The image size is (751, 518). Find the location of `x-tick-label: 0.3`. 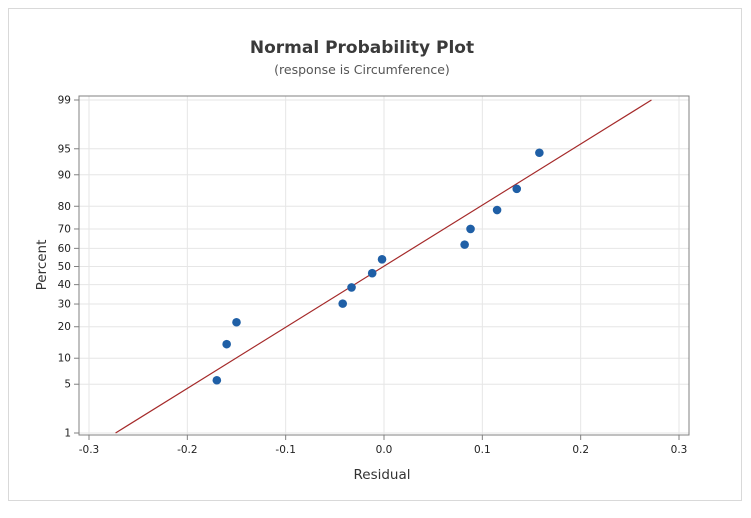

x-tick-label: 0.3 is located at coordinates (679, 450).